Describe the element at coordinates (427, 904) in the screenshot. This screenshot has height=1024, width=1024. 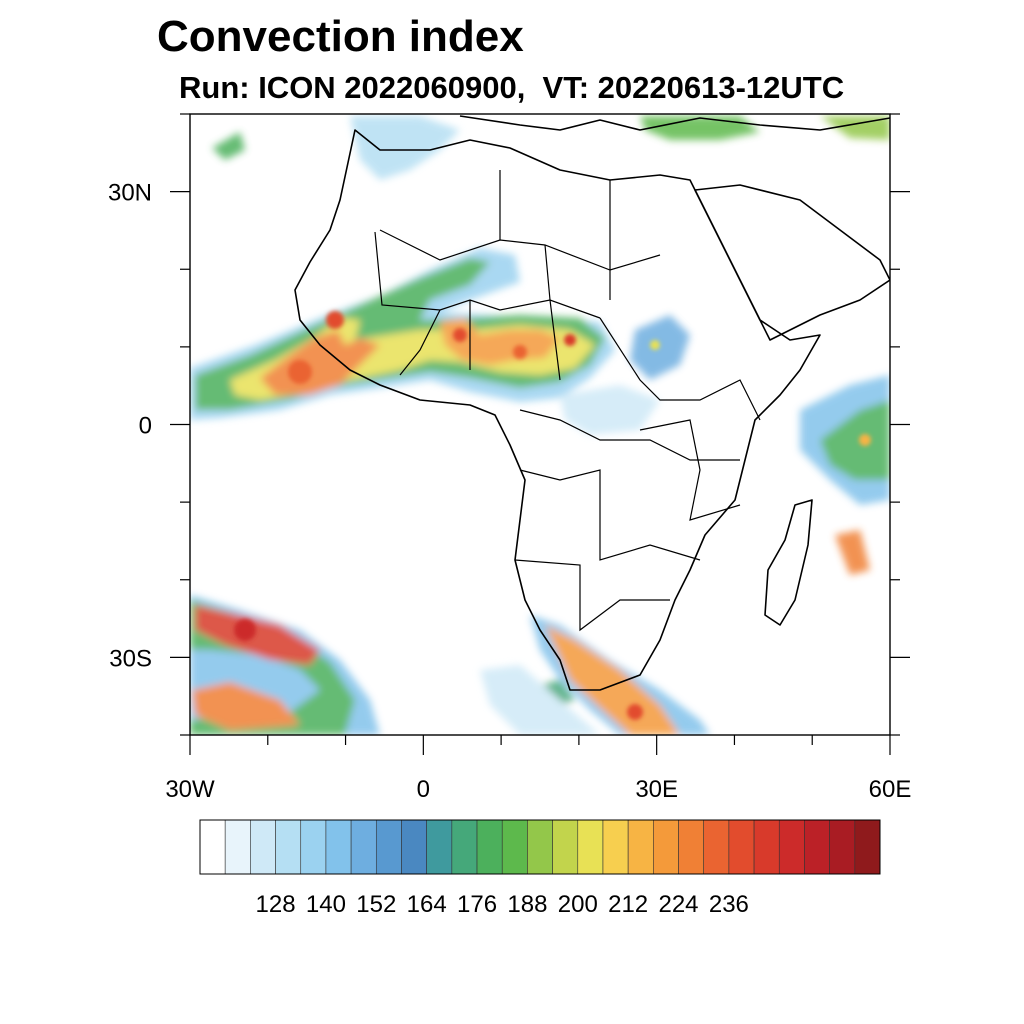
I see `colorbar-label: 164` at that location.